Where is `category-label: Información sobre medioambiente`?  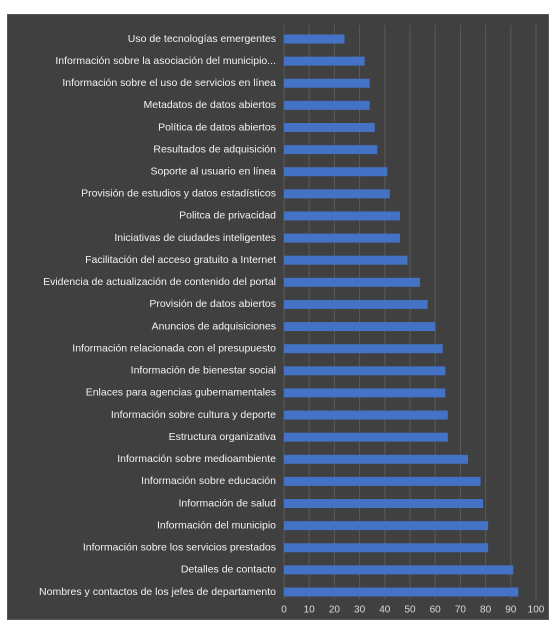 category-label: Información sobre medioambiente is located at coordinates (196, 459).